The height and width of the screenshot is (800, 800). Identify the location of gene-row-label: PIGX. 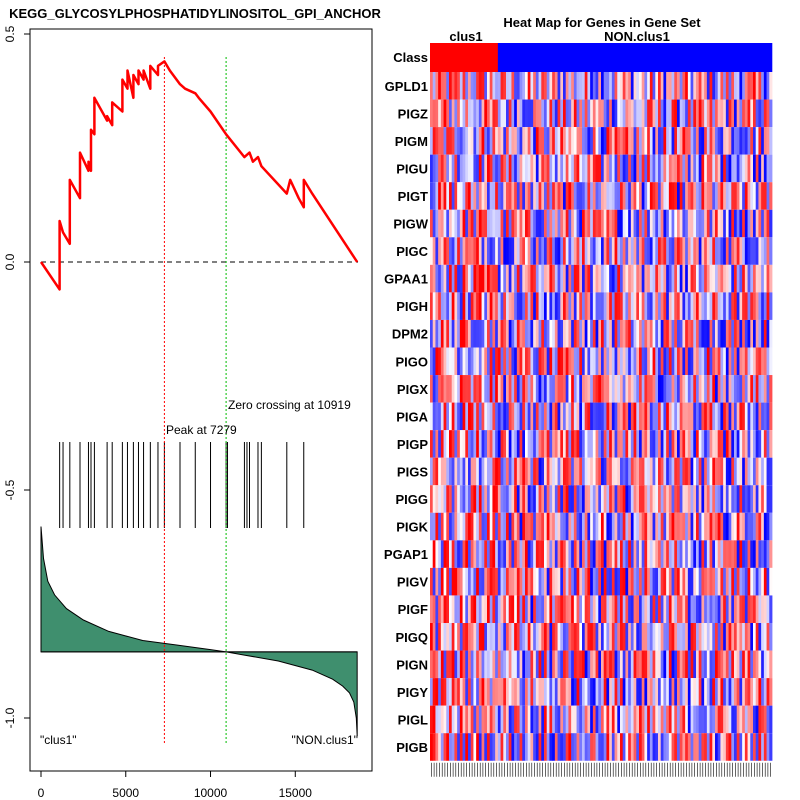
(412, 389).